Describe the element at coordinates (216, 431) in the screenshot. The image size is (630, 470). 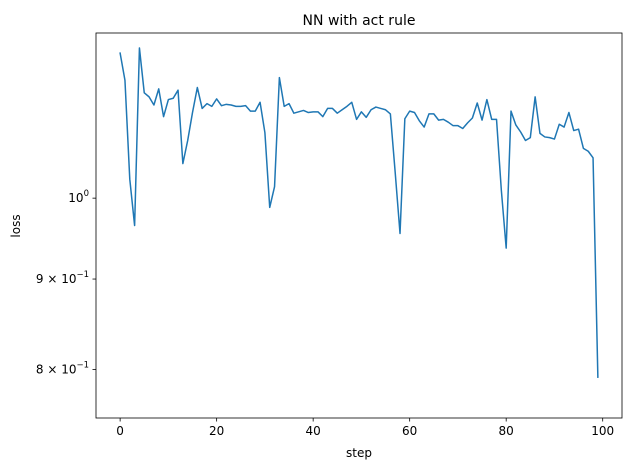
I see `x-tick-label: 20` at that location.